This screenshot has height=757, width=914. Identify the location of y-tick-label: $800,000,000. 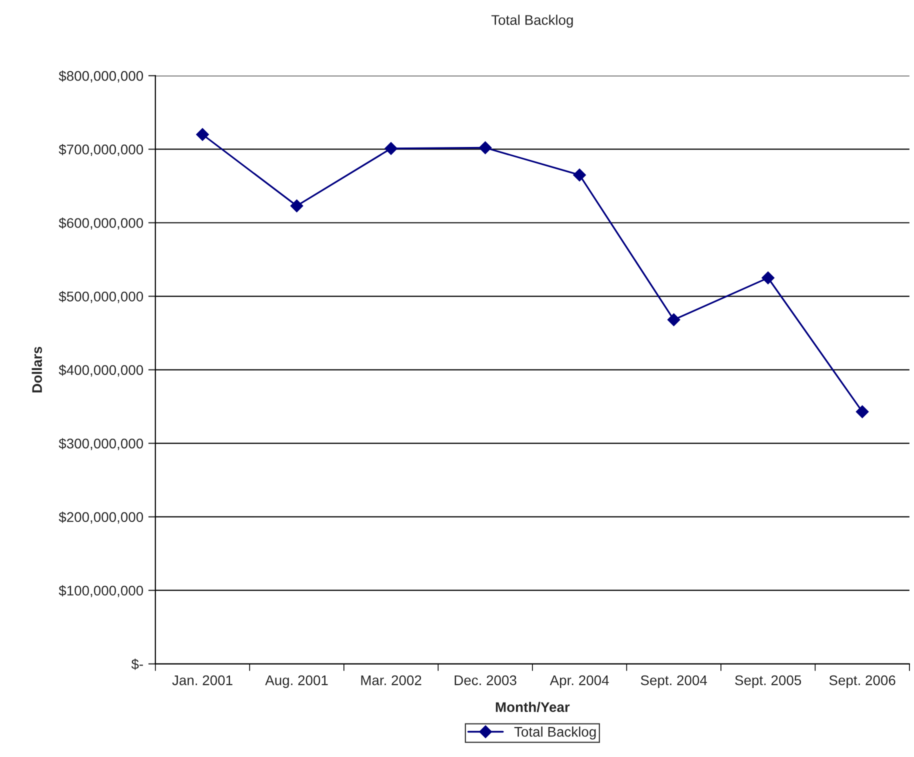
(101, 76).